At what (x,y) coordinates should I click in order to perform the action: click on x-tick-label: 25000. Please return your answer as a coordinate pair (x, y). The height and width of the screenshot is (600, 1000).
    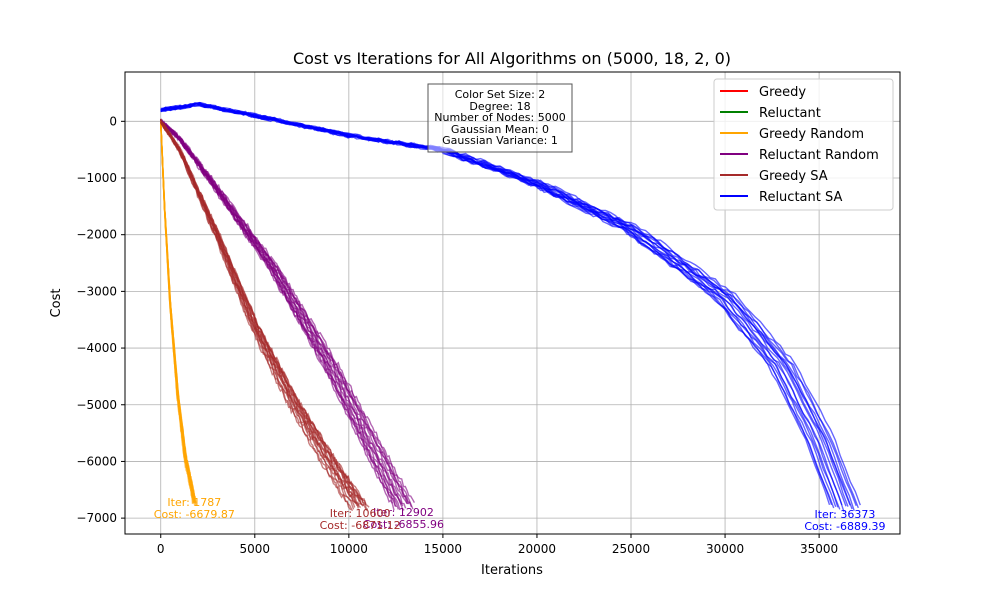
    Looking at the image, I should click on (631, 549).